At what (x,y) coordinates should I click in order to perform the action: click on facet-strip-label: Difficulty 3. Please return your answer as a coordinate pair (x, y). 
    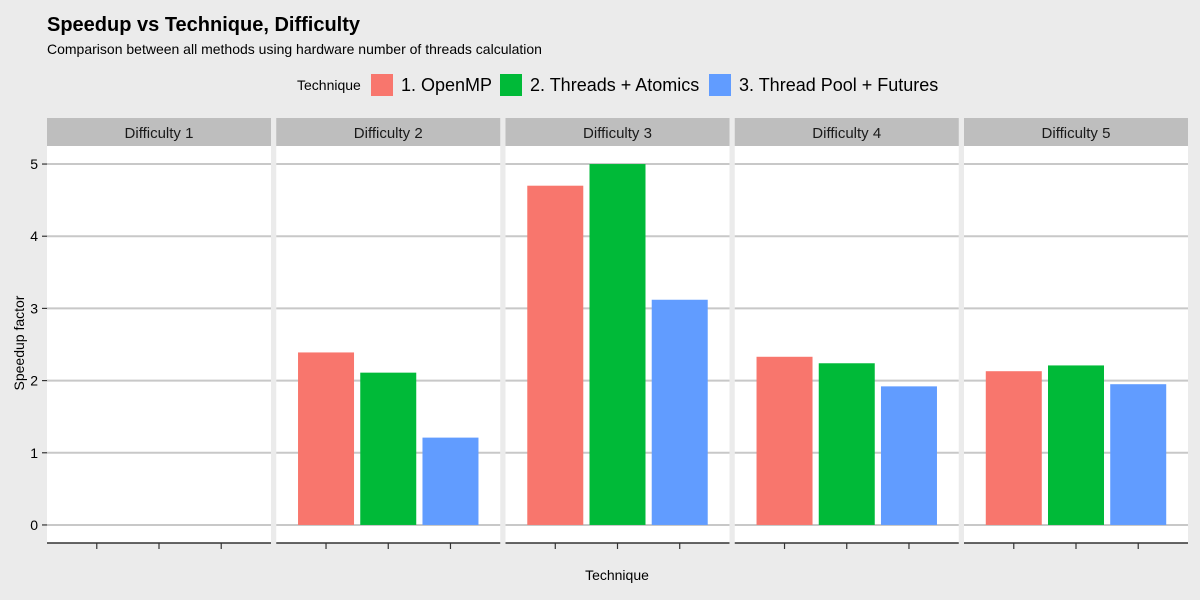
    Looking at the image, I should click on (617, 133).